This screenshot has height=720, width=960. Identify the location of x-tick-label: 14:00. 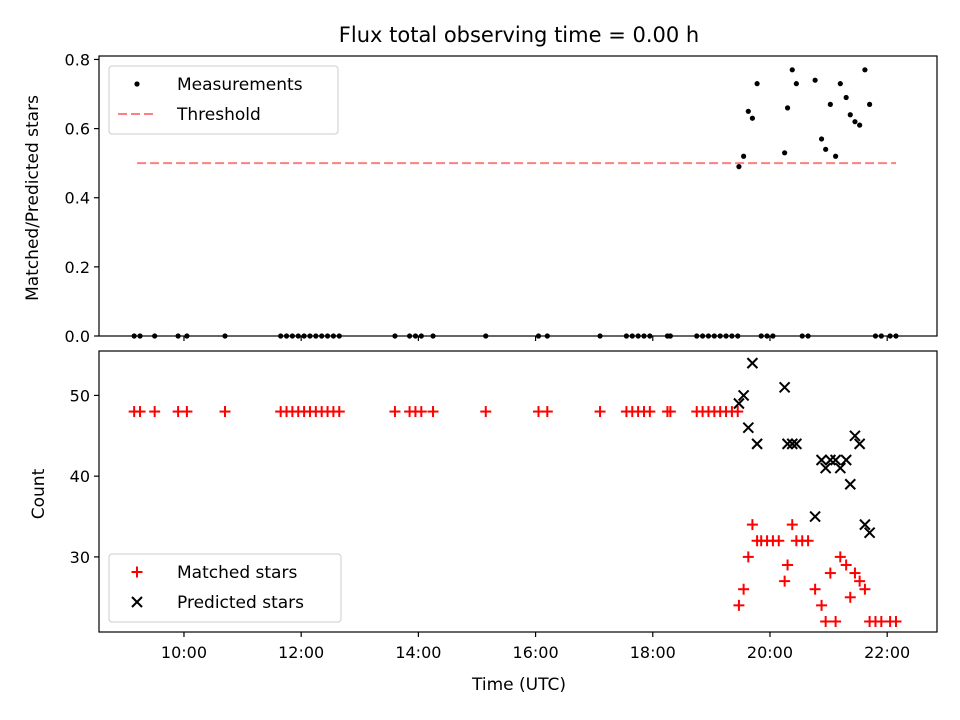
(418, 652).